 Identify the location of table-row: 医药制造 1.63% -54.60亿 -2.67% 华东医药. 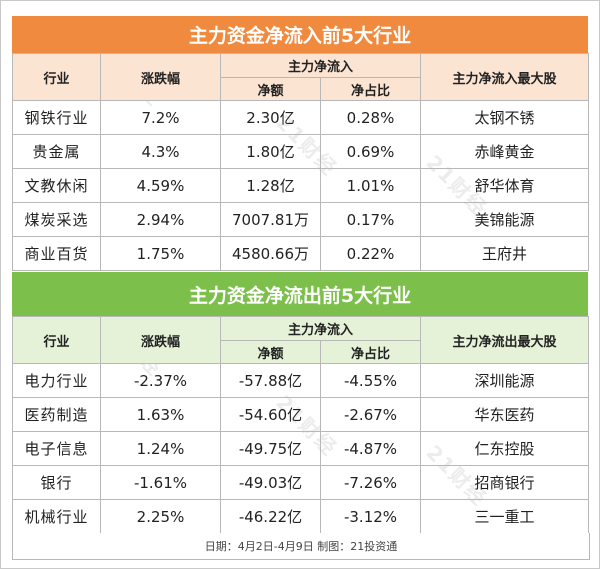
(301, 414).